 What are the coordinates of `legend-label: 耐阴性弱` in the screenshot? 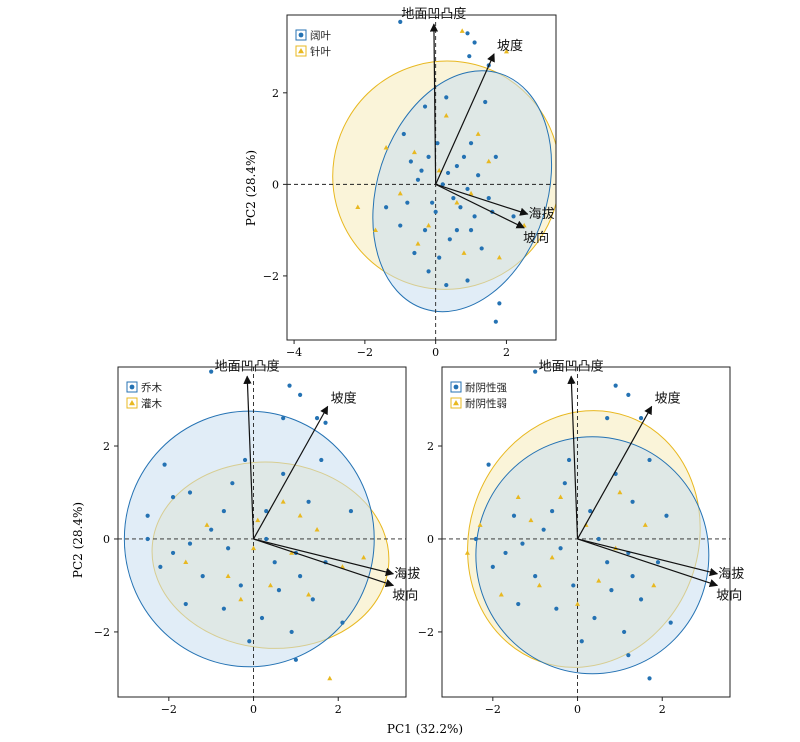 It's located at (486, 403).